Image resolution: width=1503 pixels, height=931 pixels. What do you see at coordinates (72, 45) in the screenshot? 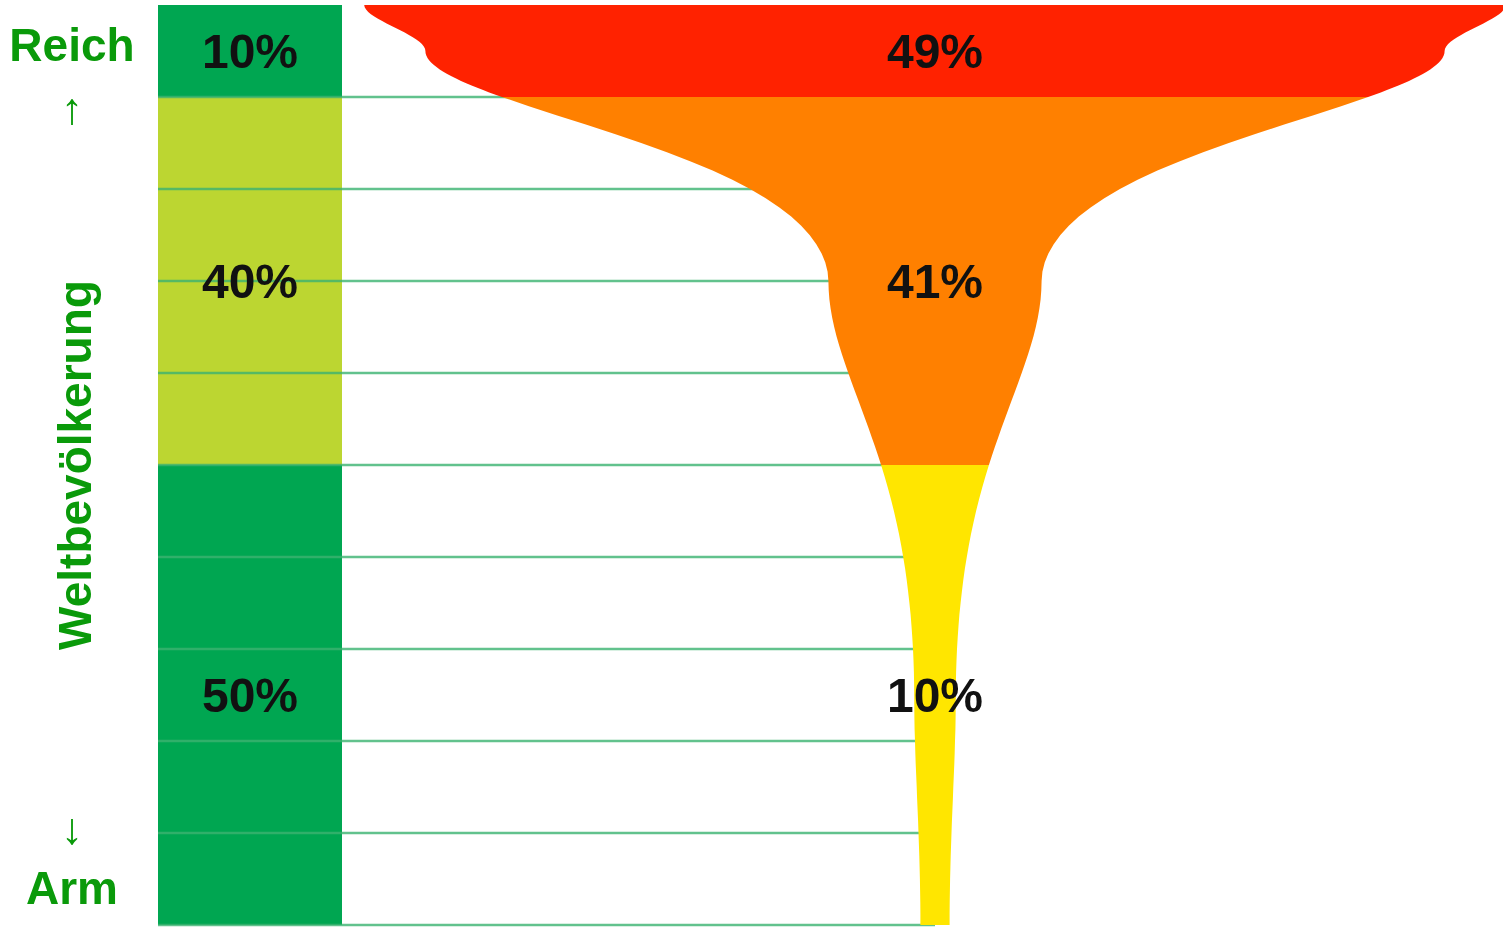
I see `text: Reich` at bounding box center [72, 45].